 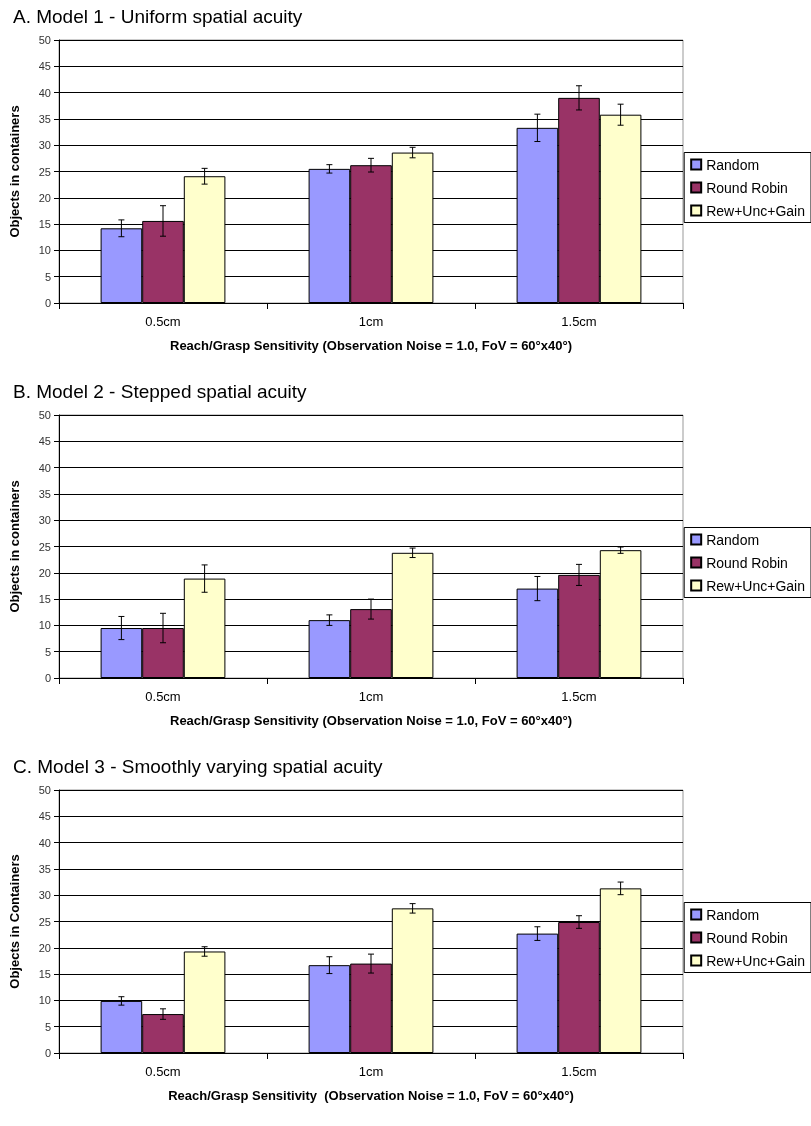 What do you see at coordinates (160, 391) in the screenshot?
I see `chart-title: B. Model 2 - Stepped spatial acuity` at bounding box center [160, 391].